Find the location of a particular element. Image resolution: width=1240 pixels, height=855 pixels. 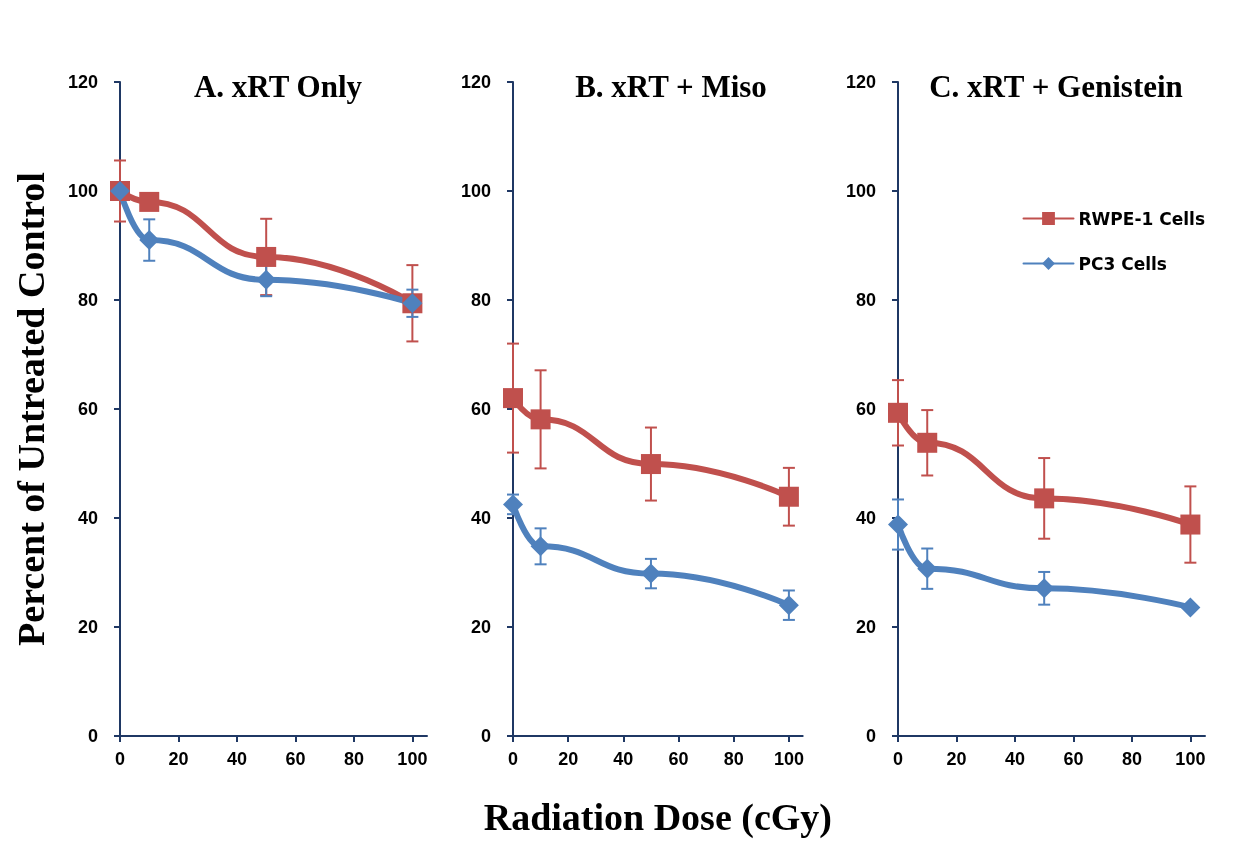

x-axis-title: Radiation Dose (cGy) is located at coordinates (657, 817).